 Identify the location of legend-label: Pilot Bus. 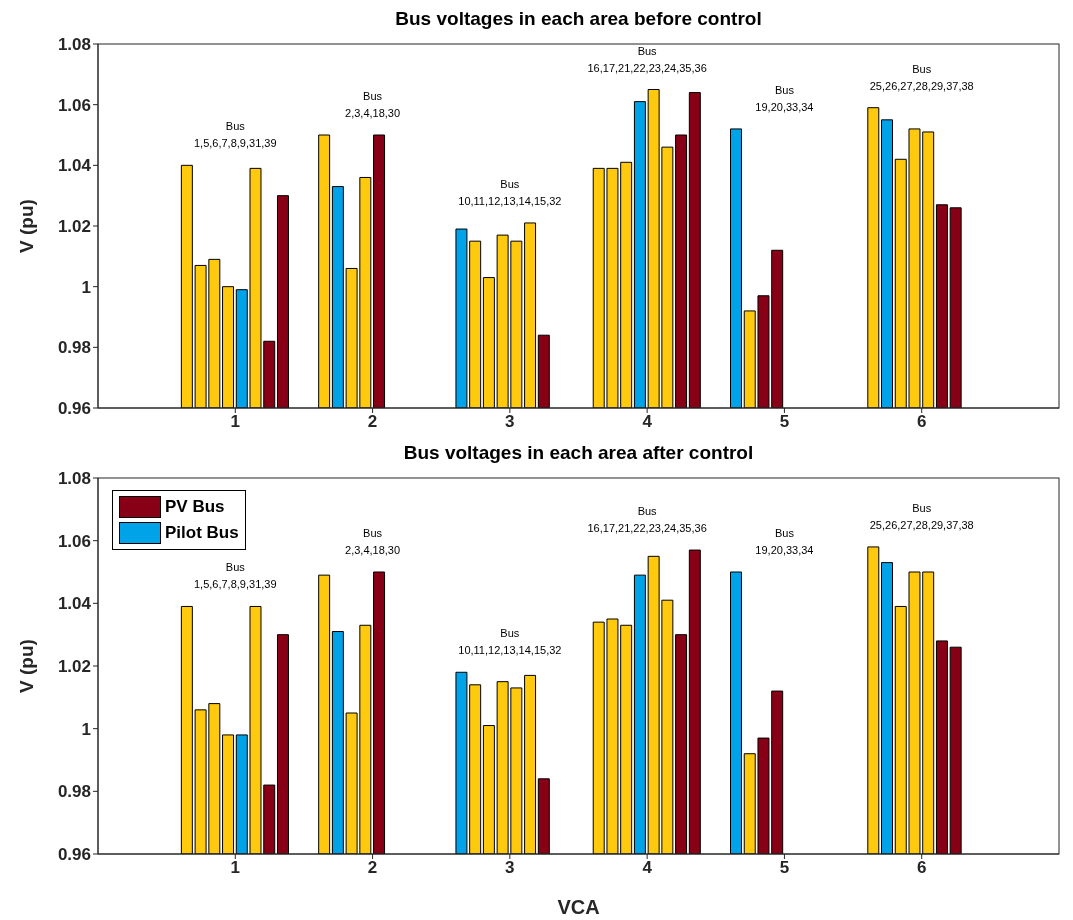
(202, 533).